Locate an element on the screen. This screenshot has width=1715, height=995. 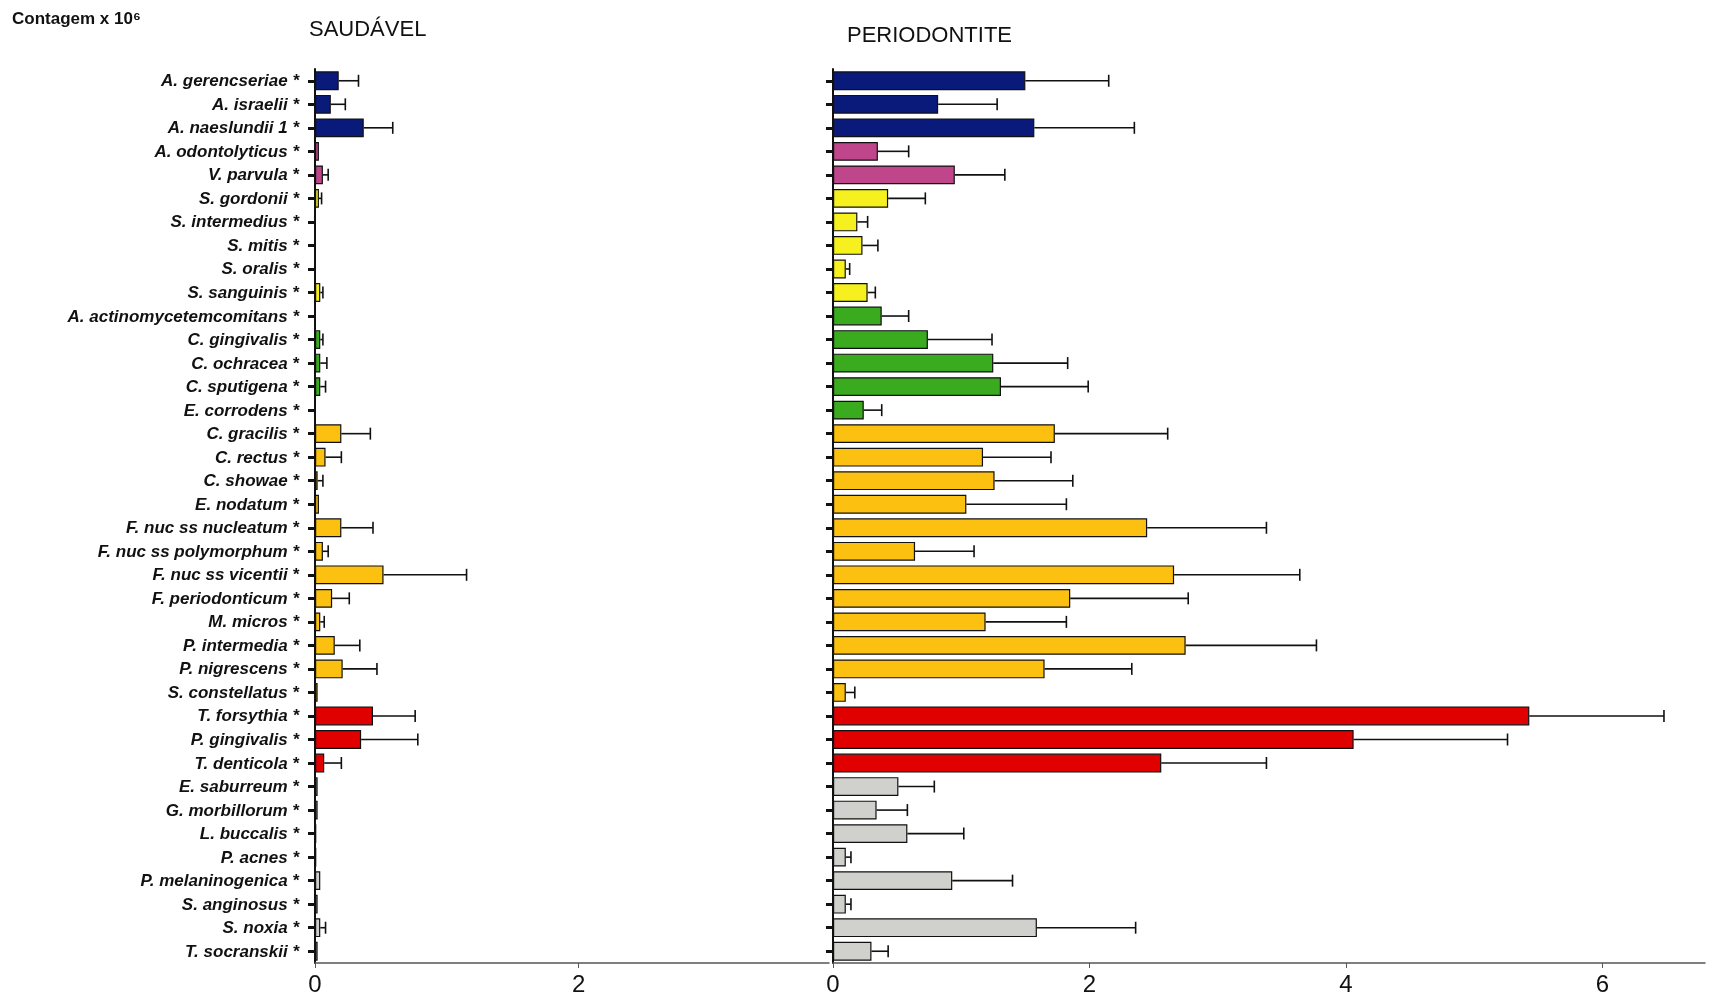
chart-title: PERIODONTITE is located at coordinates (930, 34).